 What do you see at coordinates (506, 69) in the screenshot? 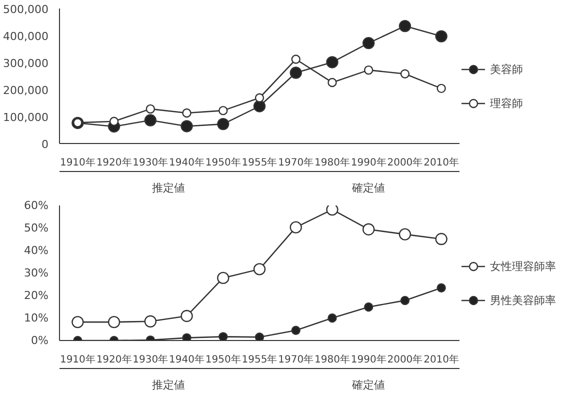
I see `legend-label: 美容師` at bounding box center [506, 69].